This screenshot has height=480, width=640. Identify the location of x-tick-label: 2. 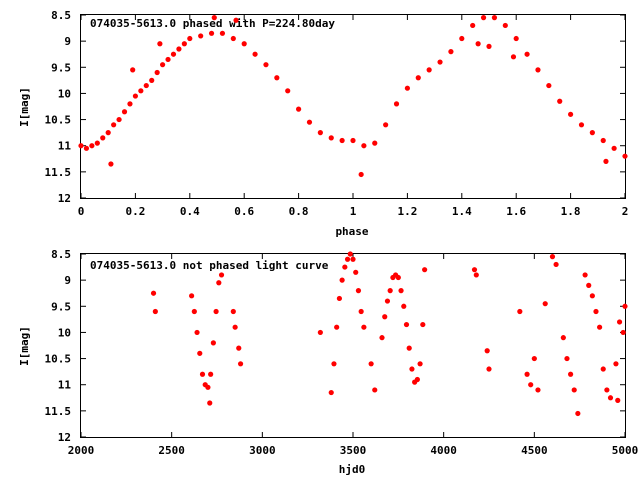
(625, 211).